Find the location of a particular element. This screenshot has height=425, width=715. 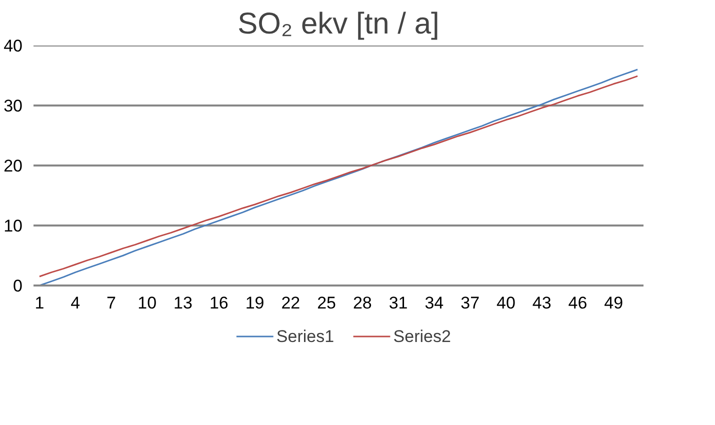

x-tick-label: 43 is located at coordinates (542, 303).